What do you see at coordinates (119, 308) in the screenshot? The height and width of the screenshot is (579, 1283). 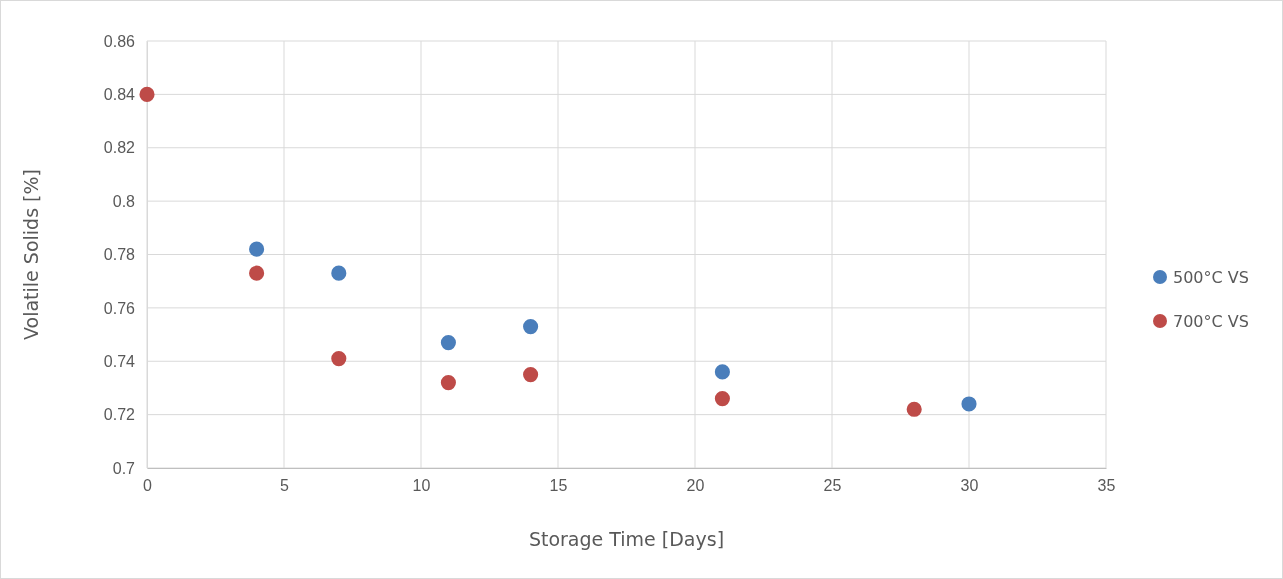 I see `y-tick-label: 0.76` at bounding box center [119, 308].